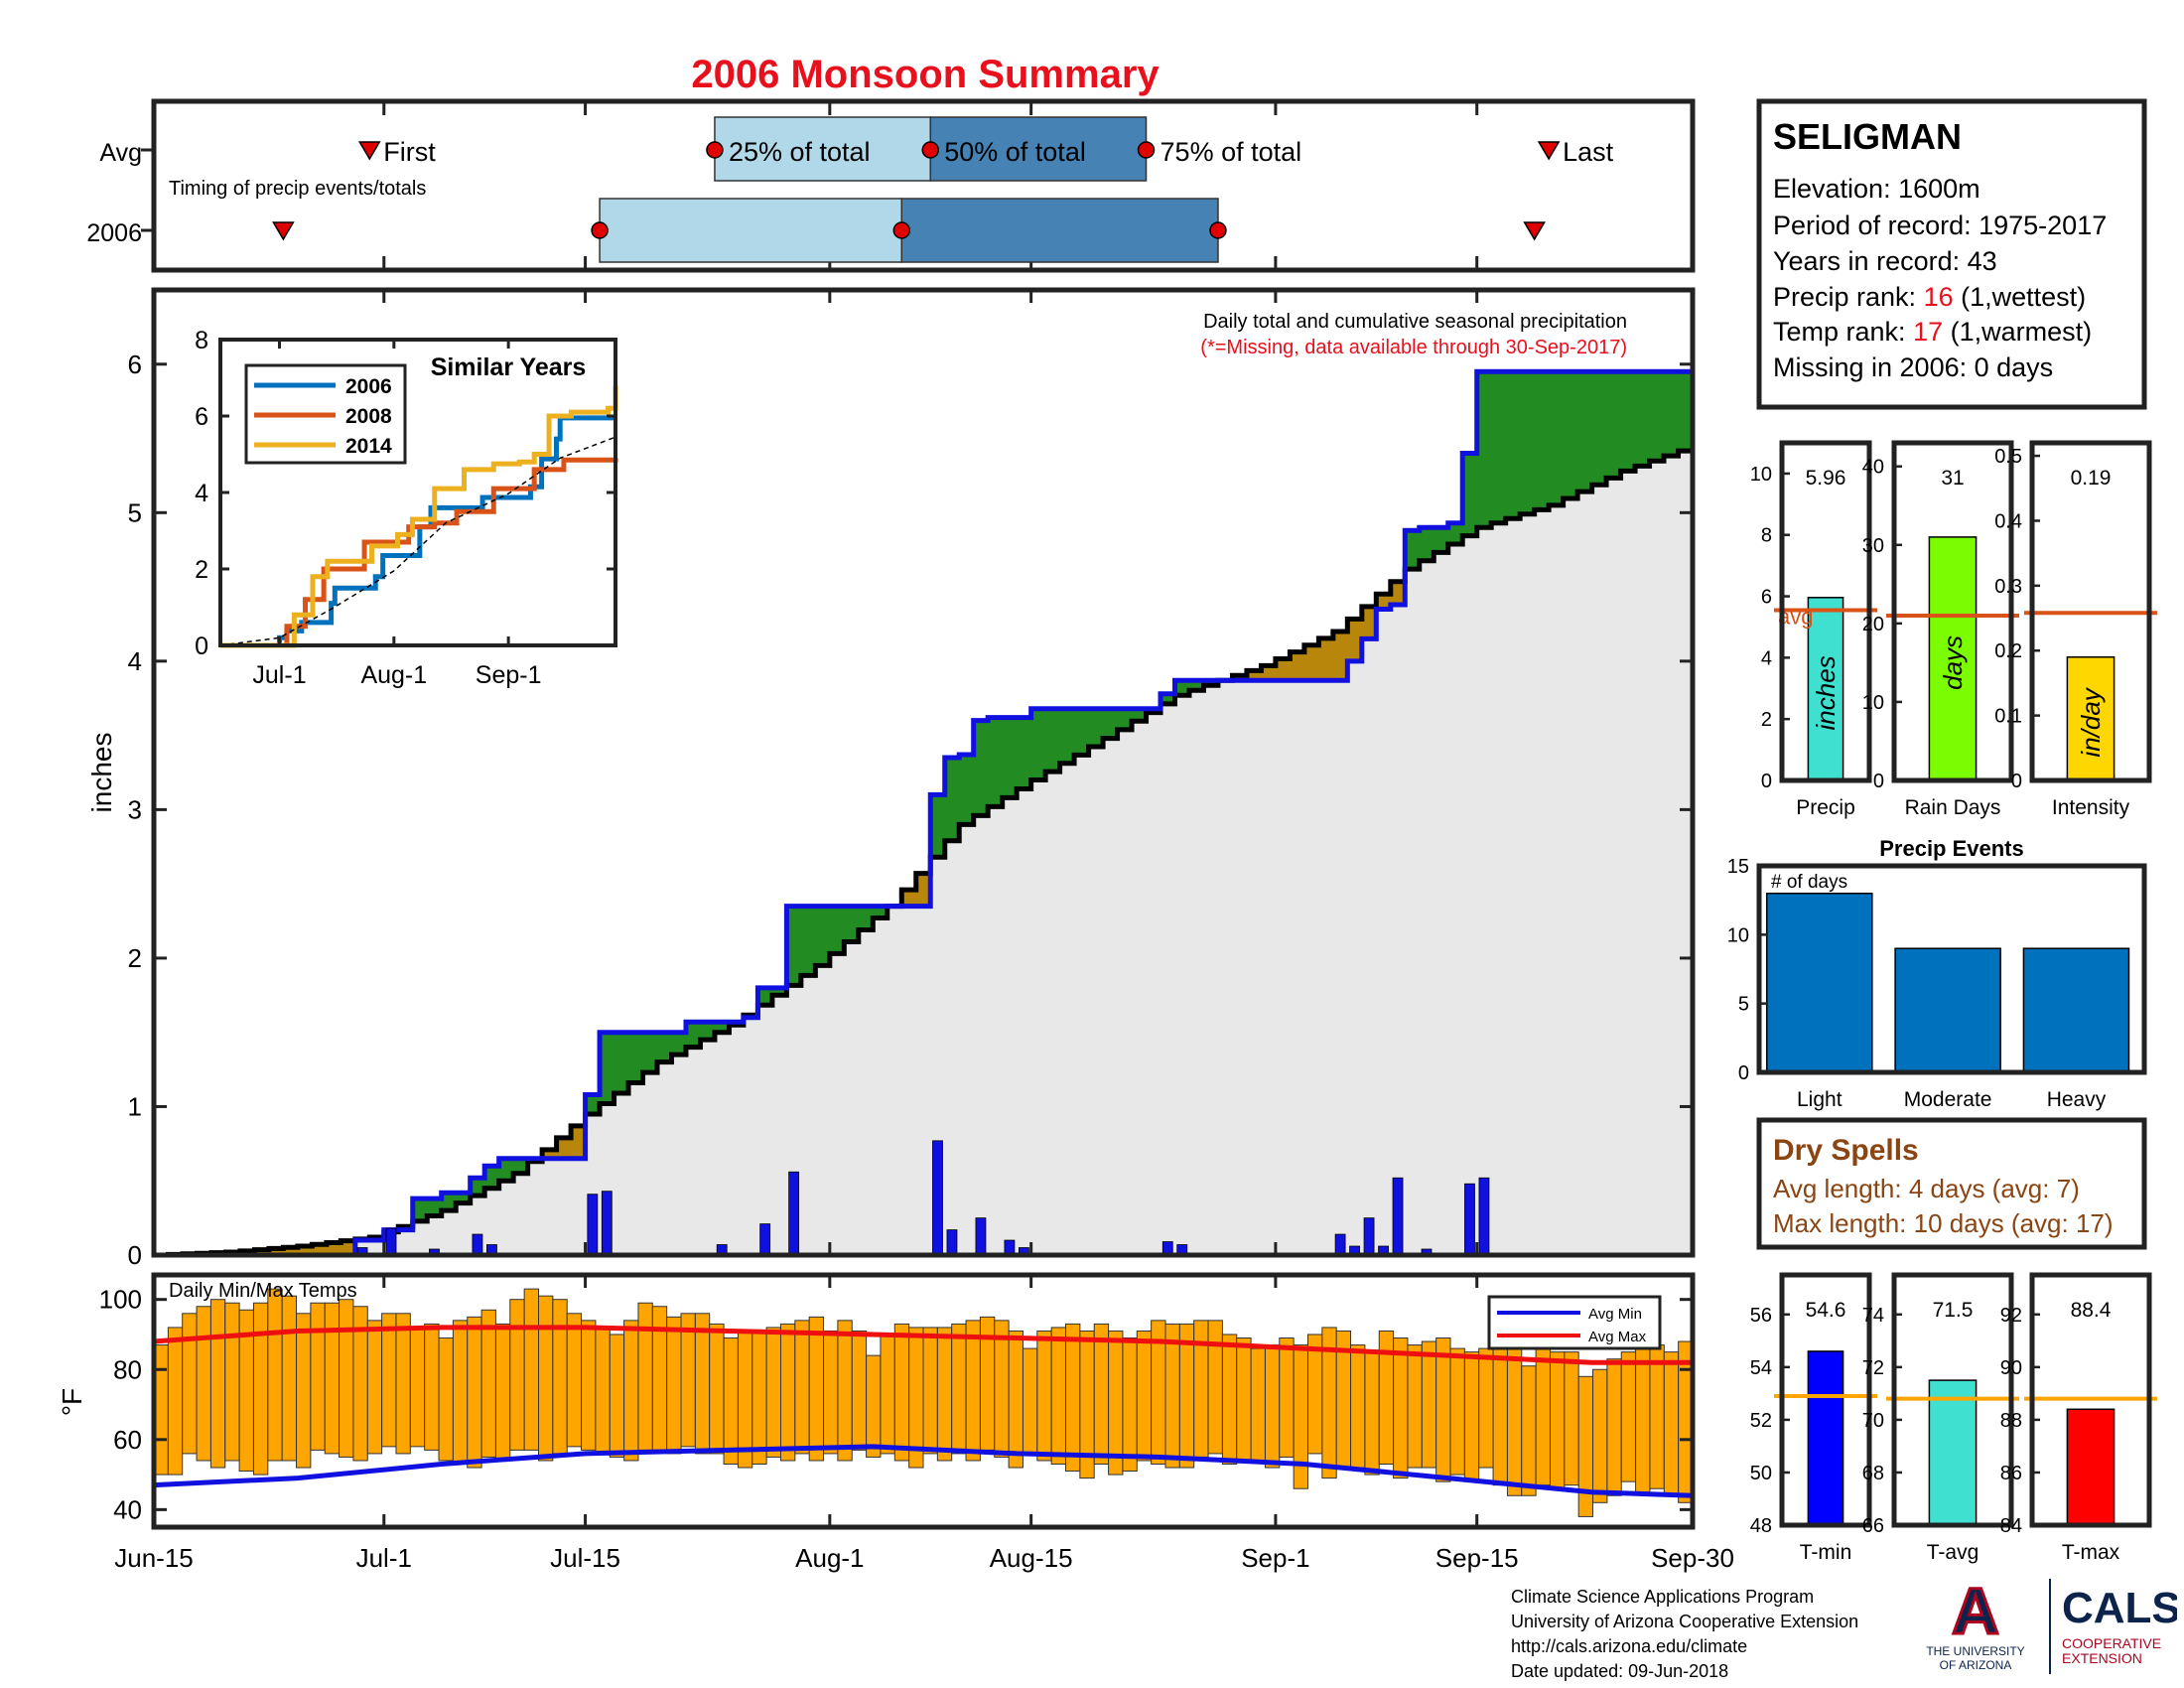  I want to click on temp-legend-label-avg-min: Avg Min, so click(1615, 1314).